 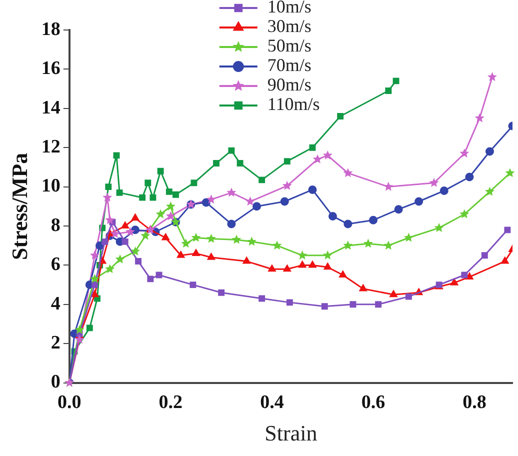 I want to click on legend-label: 30m/s, so click(x=289, y=26).